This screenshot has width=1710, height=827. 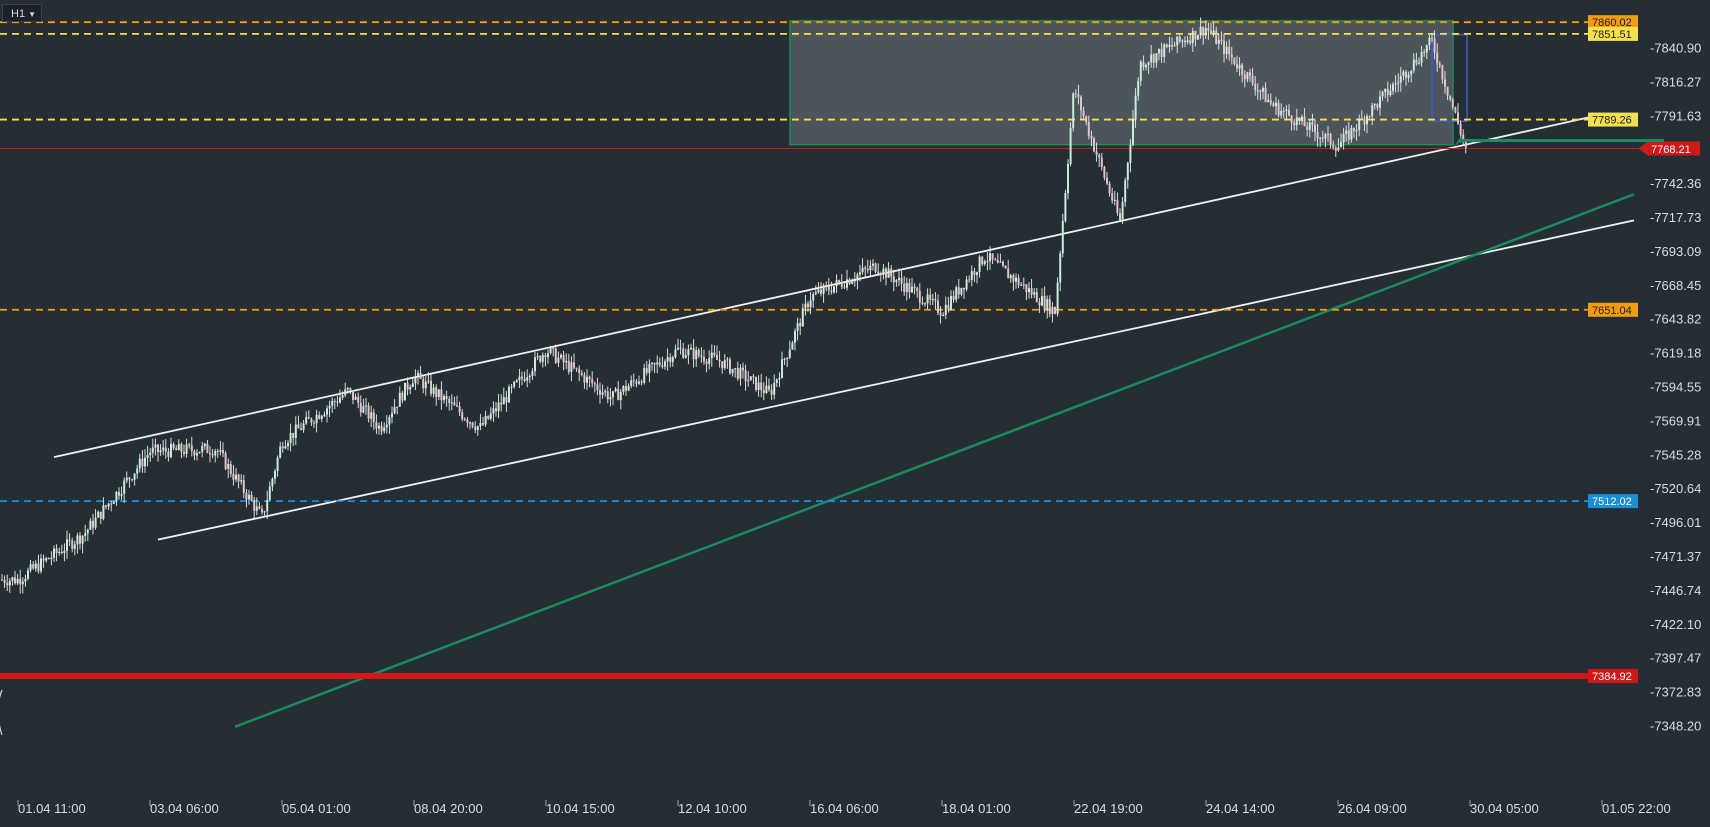 I want to click on y-tick-label: -7569.91, so click(x=1675, y=420).